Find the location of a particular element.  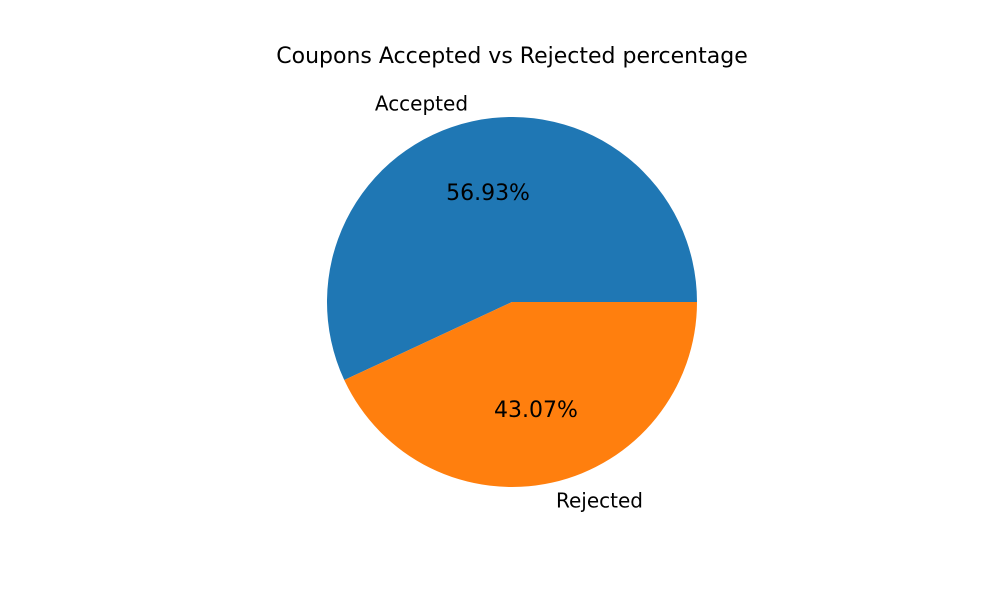

chart-title: Coupons Accepted vs Rejected percentage is located at coordinates (511, 56).